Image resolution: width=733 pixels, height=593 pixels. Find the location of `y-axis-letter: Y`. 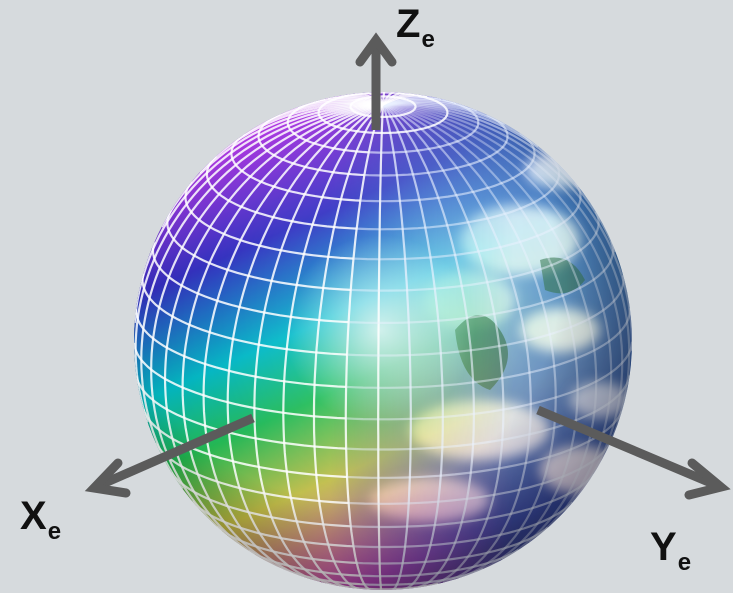

y-axis-letter: Y is located at coordinates (663, 547).